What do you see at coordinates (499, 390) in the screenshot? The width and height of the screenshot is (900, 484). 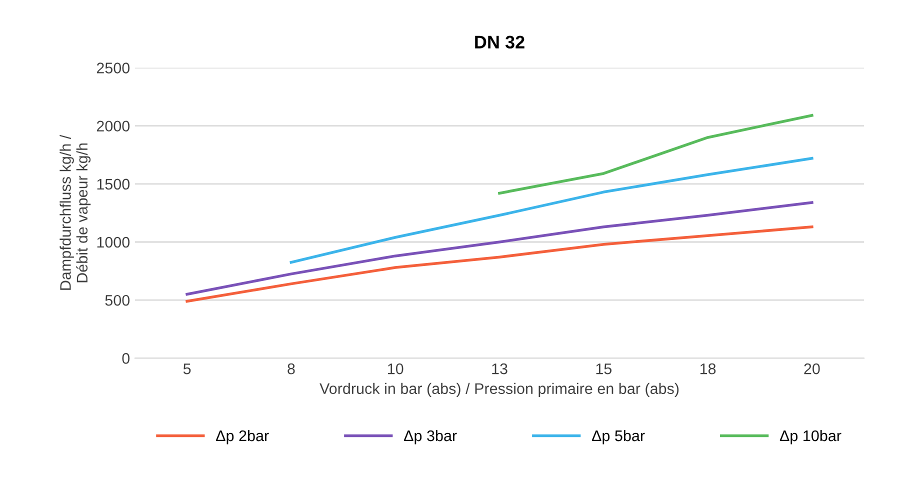 I see `x-axis-title: Vordruck in bar (abs) / Pression primaire en bar (abs)` at bounding box center [499, 390].